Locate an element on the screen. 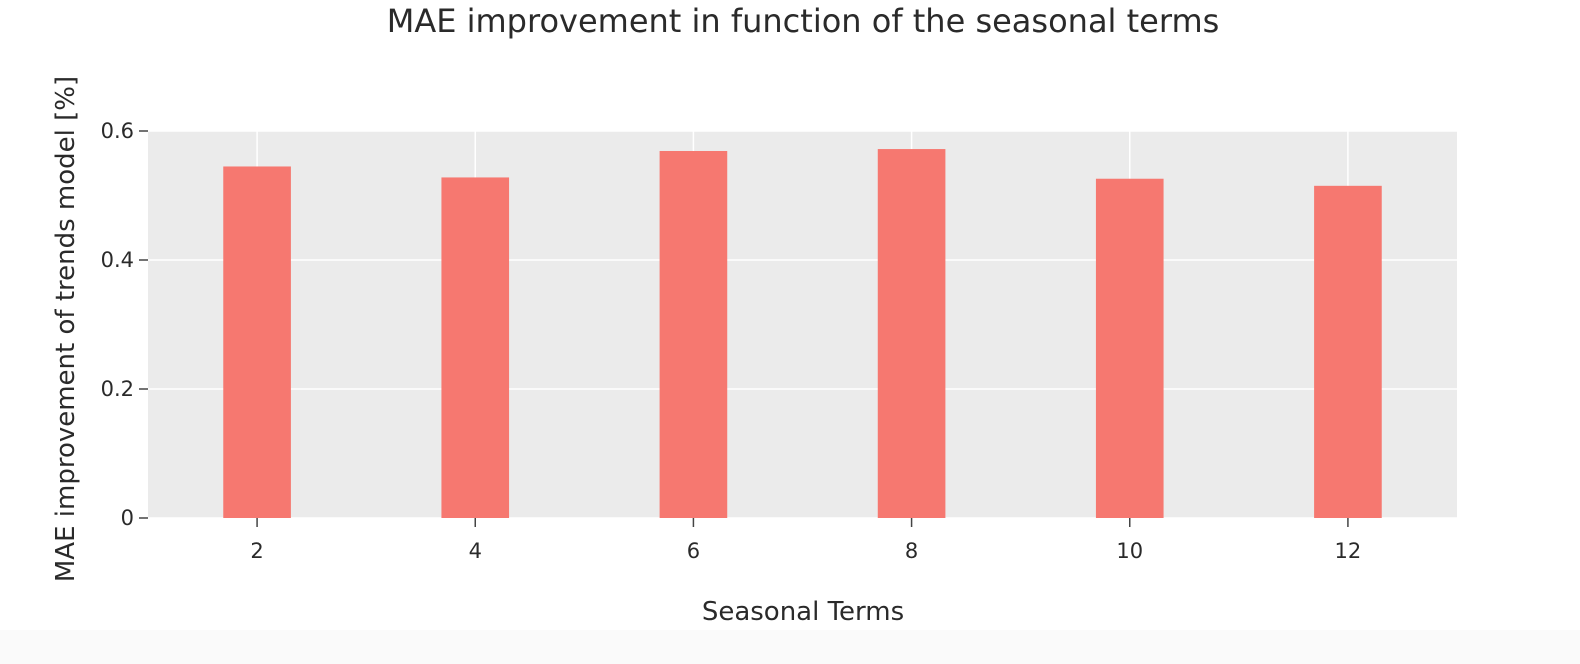 This screenshot has height=664, width=1580. y-tick-label: 0.6 is located at coordinates (117, 131).